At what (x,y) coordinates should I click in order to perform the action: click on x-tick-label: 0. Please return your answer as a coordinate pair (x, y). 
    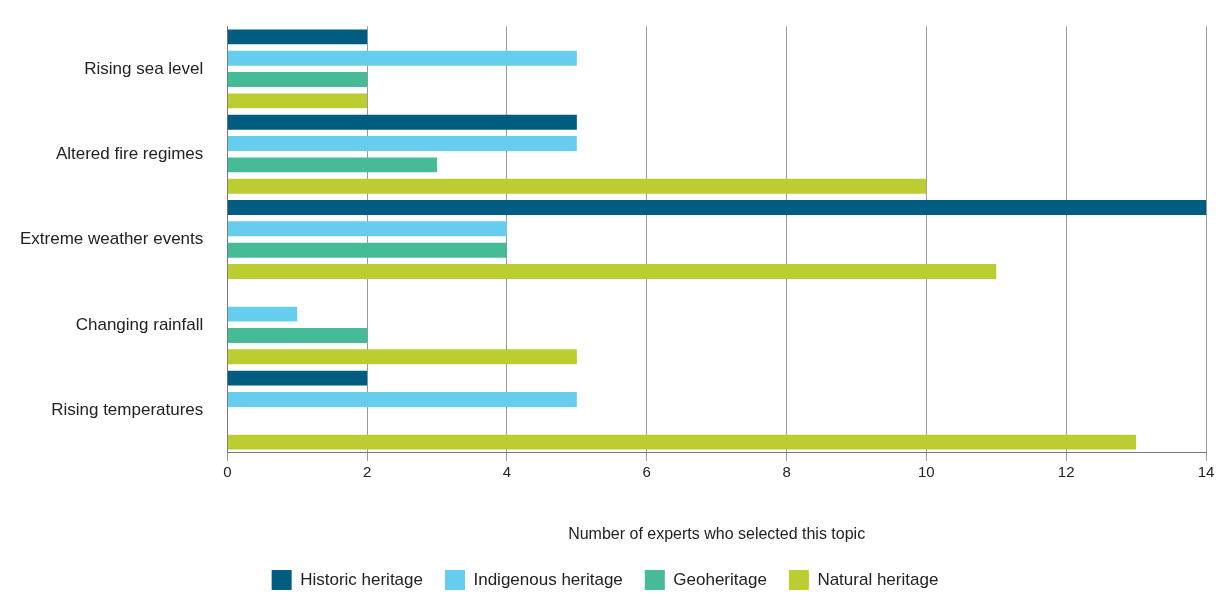
    Looking at the image, I should click on (227, 471).